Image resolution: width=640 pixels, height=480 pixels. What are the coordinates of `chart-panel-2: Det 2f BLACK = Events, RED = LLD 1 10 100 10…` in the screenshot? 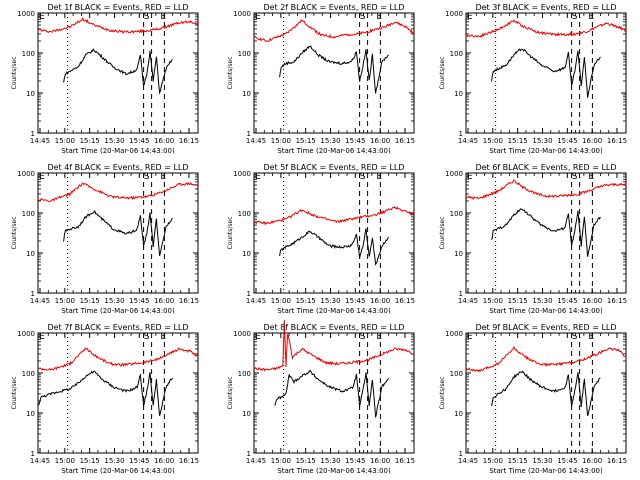 It's located at (321, 79).